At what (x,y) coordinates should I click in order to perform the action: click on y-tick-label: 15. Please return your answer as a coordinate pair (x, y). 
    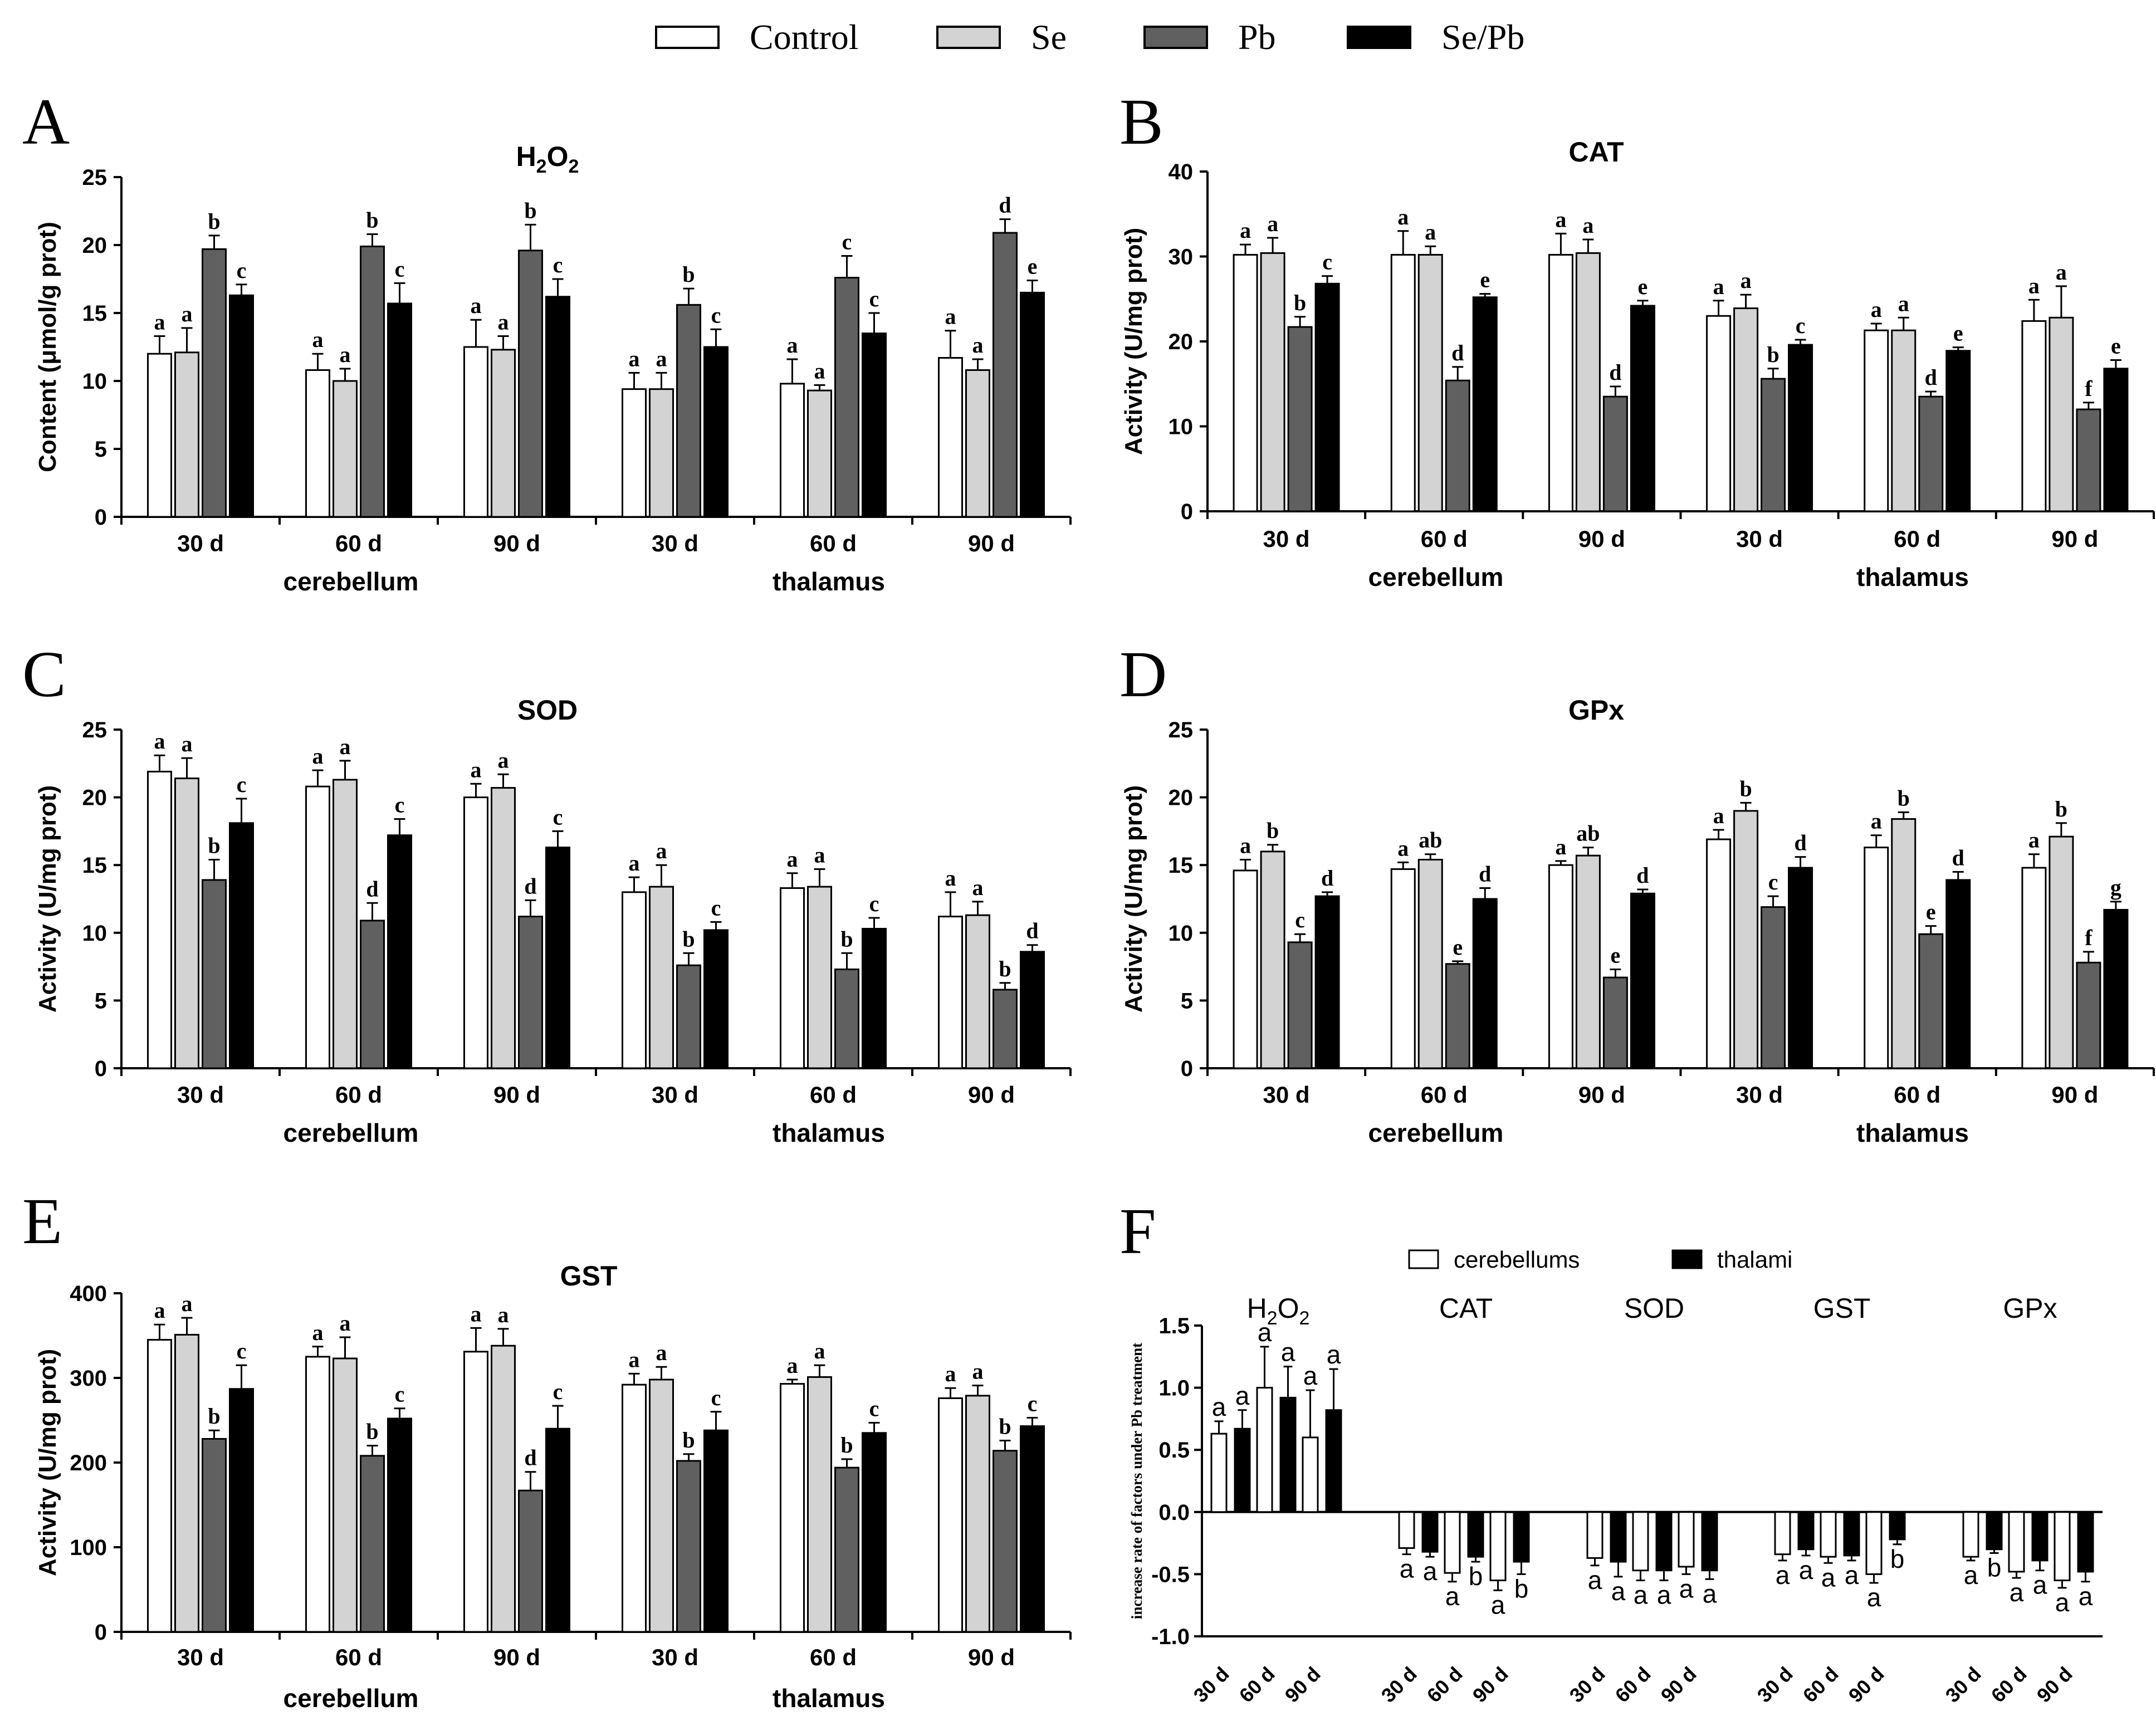
    Looking at the image, I should click on (94, 865).